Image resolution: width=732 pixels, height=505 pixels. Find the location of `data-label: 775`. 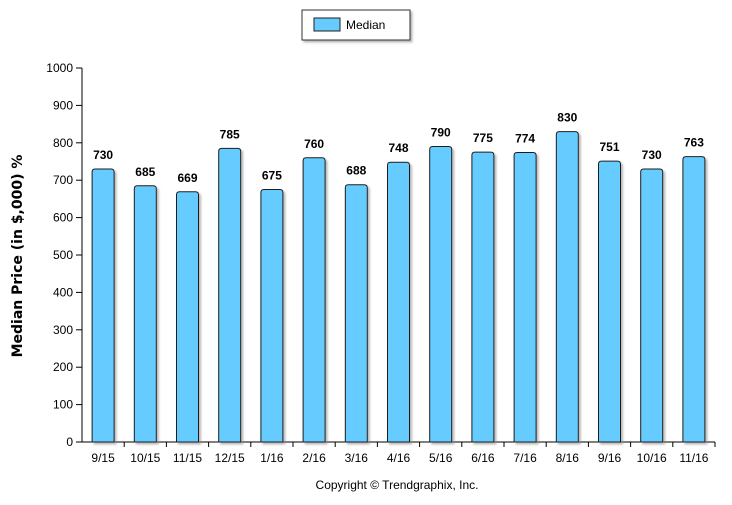

data-label: 775 is located at coordinates (483, 138).